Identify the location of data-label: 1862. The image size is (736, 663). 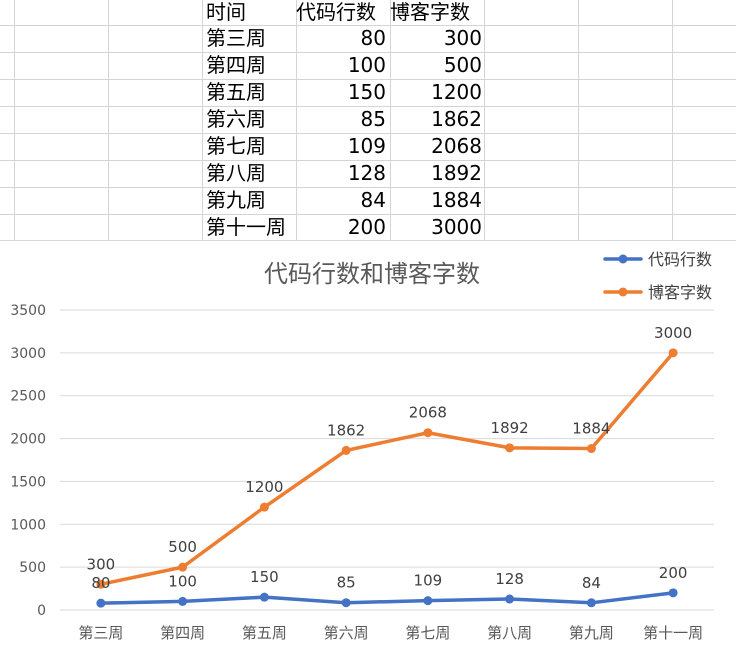
(346, 430).